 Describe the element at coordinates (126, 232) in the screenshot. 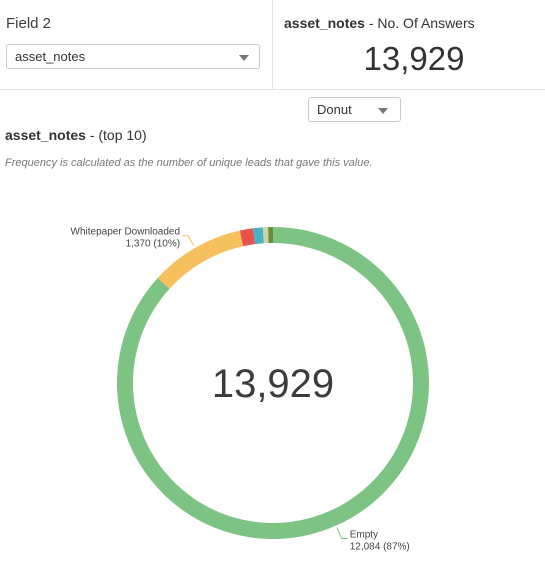

I see `slice-label-whitepaper-downloaded: Whitepaper Downloaded` at that location.